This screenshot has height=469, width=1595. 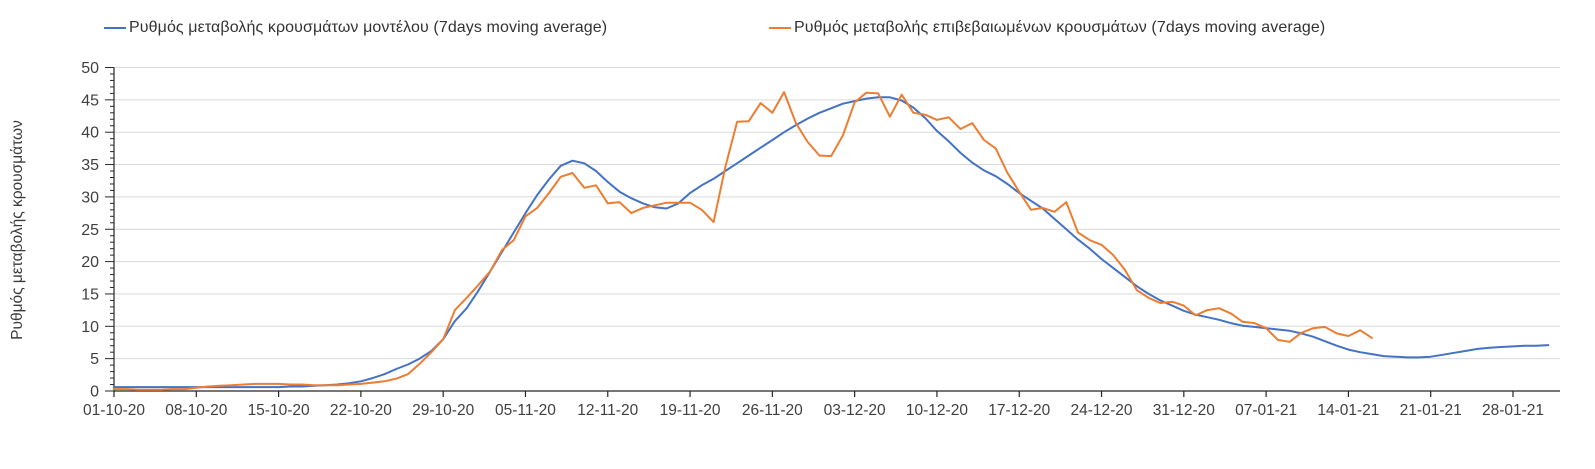 I want to click on x-tick-label: 21-01-21, so click(x=1431, y=410).